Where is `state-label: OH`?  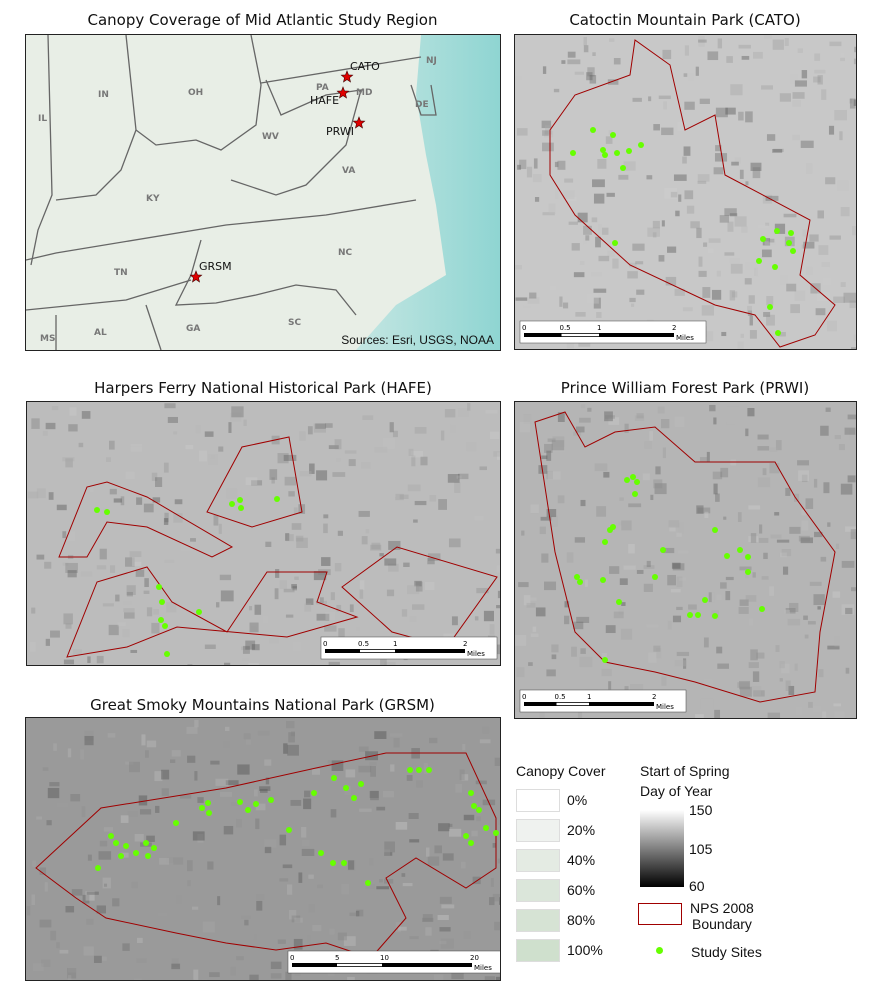
state-label: OH is located at coordinates (195, 93).